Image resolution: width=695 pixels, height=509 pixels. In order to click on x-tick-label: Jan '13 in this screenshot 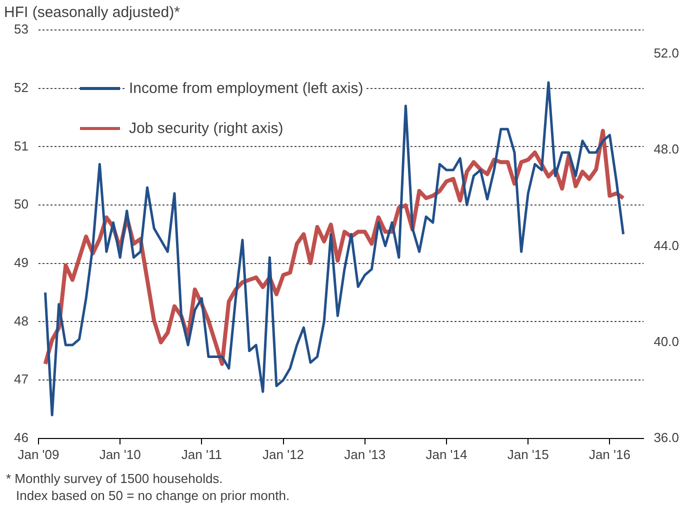, I will do `click(365, 454)`.